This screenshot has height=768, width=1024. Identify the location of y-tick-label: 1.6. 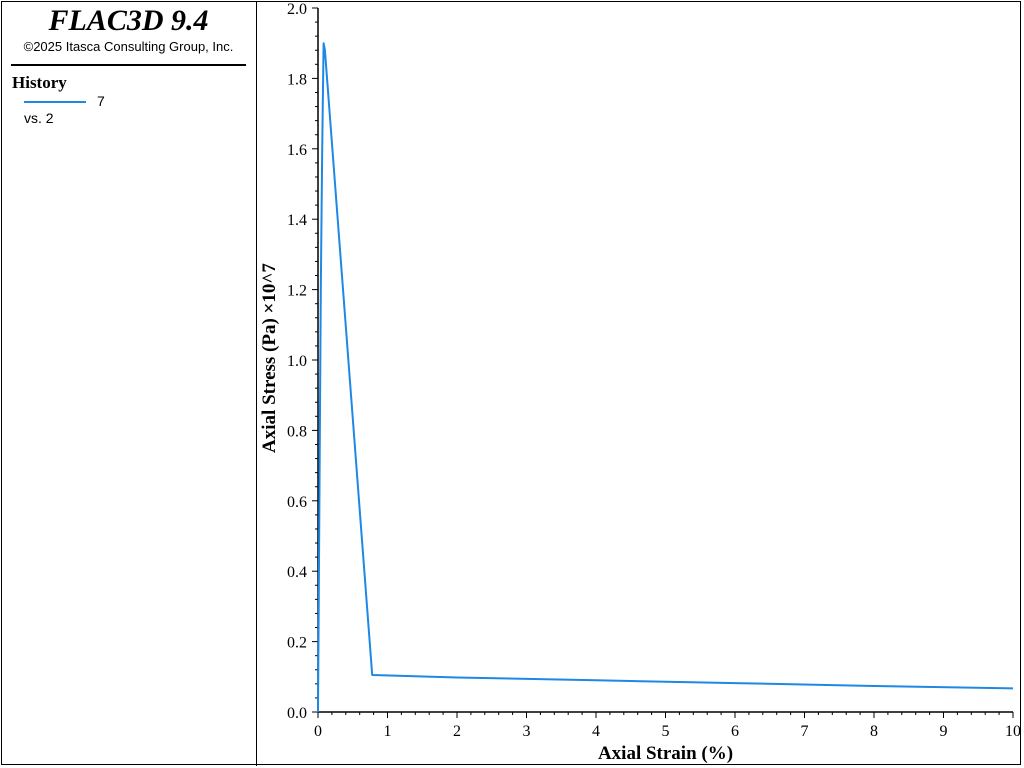
(297, 150).